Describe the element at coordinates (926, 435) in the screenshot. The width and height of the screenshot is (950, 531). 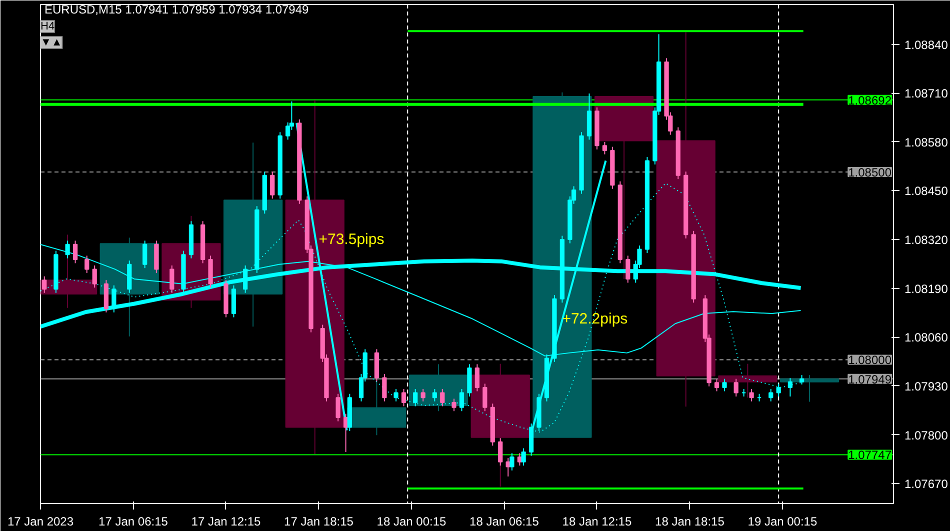
I see `y-tick-label: 1.07800` at that location.